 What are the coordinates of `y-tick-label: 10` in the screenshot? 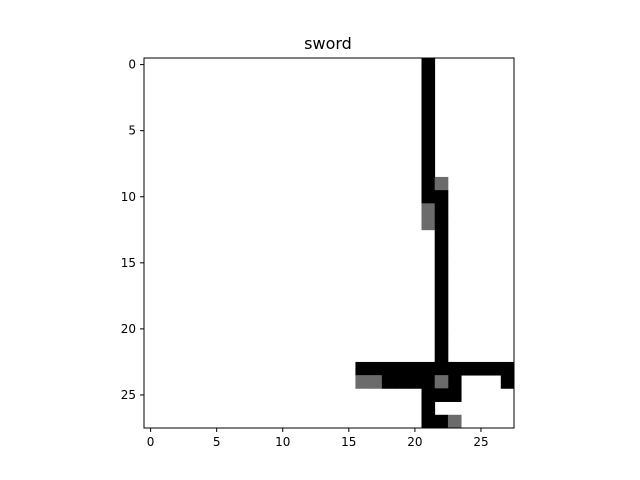 It's located at (128, 197).